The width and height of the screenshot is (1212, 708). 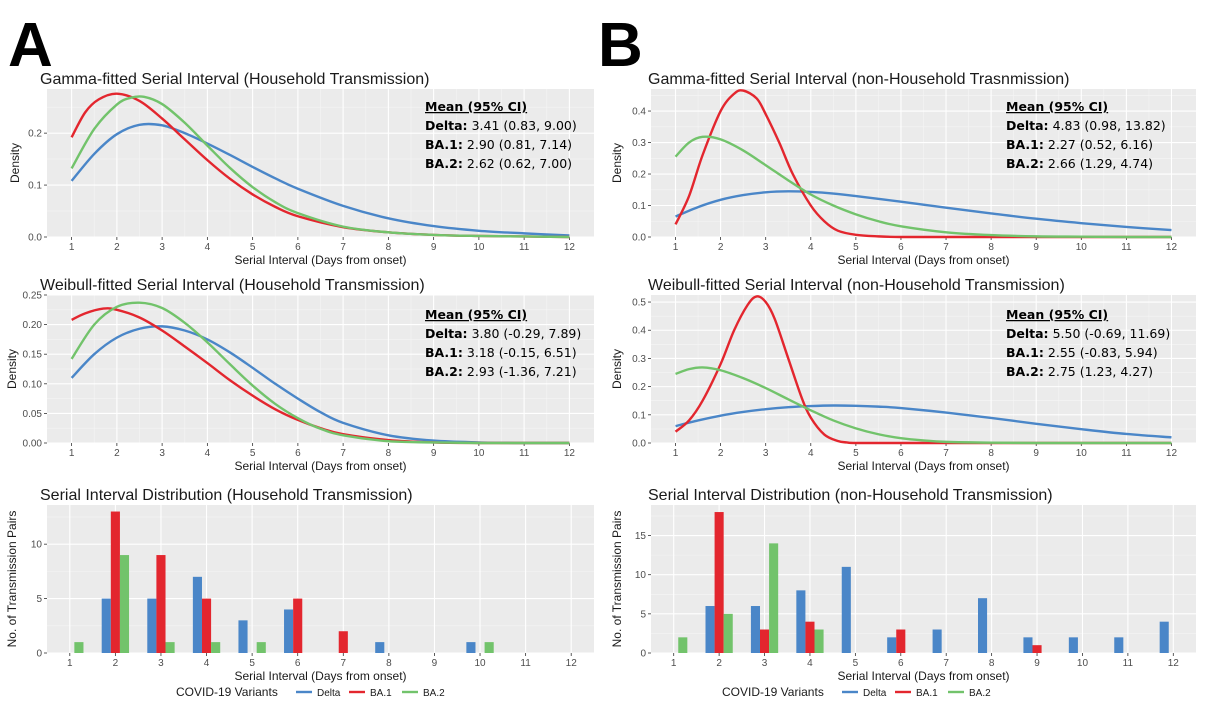 What do you see at coordinates (641, 536) in the screenshot?
I see `y-tick-label: 15` at bounding box center [641, 536].